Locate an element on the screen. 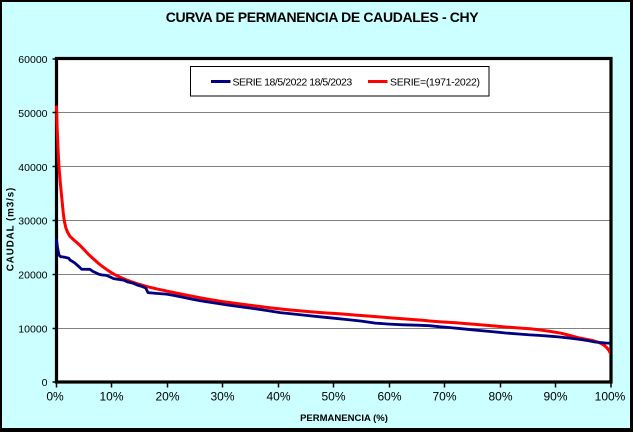  svg-text: SERIE 18/5/2022 18/5/2023 is located at coordinates (293, 83).